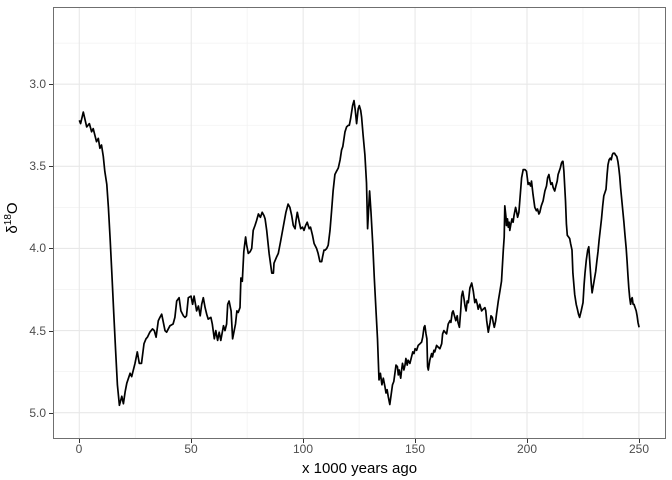 This screenshot has width=672, height=480. I want to click on y-axis-title-element: O, so click(12, 208).